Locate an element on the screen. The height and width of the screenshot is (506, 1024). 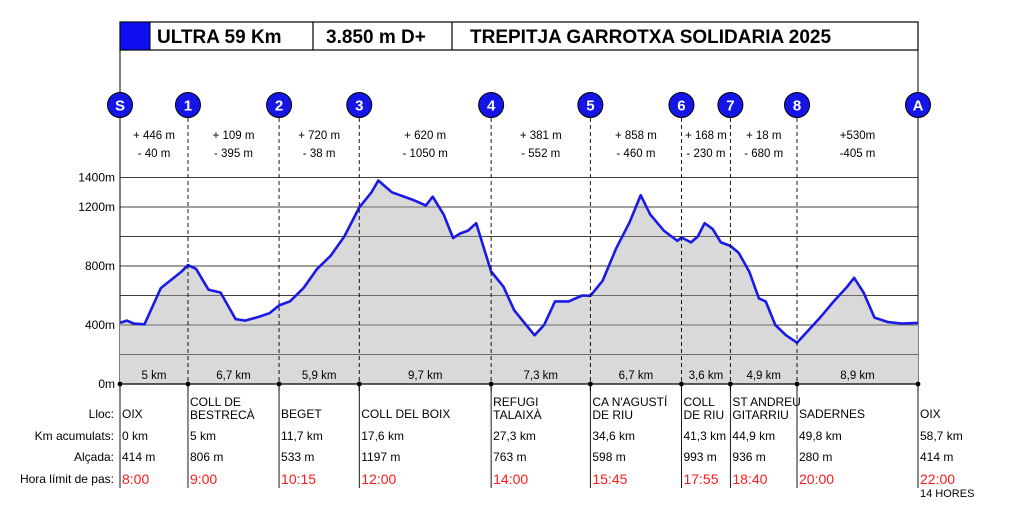
station-altitude: 414 m is located at coordinates (936, 457).